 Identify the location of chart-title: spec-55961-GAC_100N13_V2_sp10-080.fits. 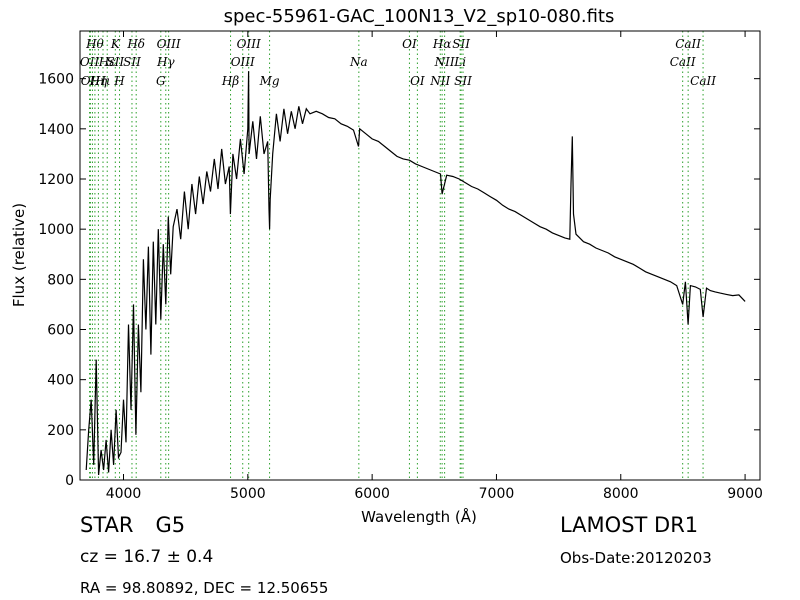
(419, 16).